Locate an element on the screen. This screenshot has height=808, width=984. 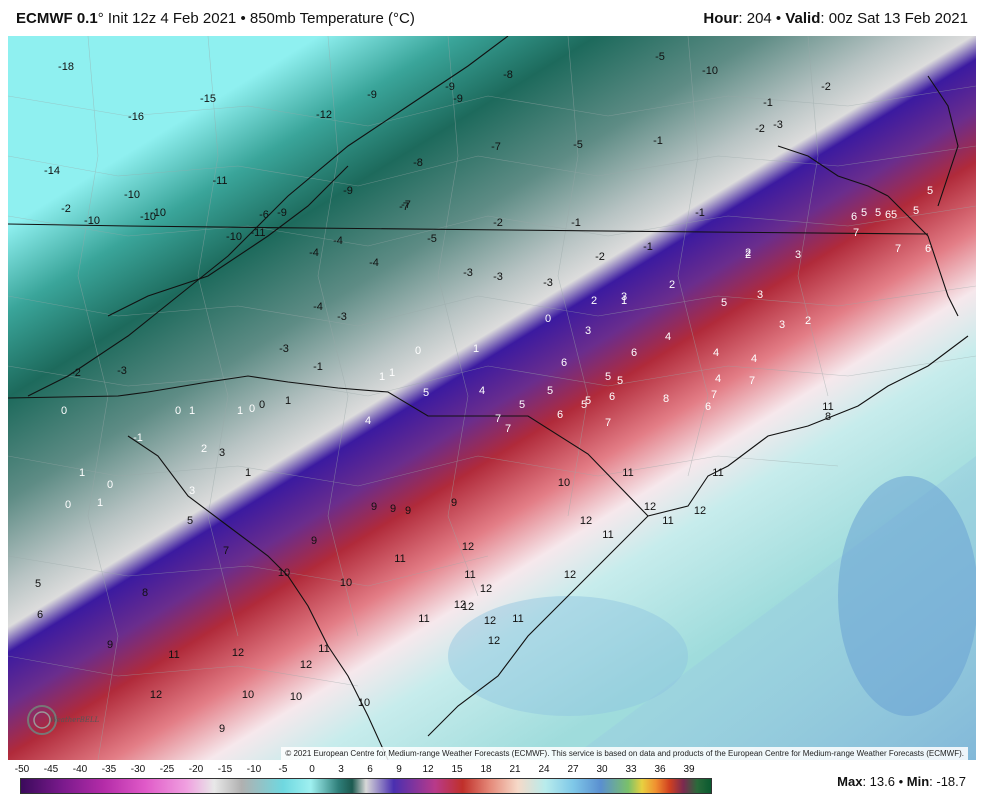
temperature-label: -14 is located at coordinates (52, 171).